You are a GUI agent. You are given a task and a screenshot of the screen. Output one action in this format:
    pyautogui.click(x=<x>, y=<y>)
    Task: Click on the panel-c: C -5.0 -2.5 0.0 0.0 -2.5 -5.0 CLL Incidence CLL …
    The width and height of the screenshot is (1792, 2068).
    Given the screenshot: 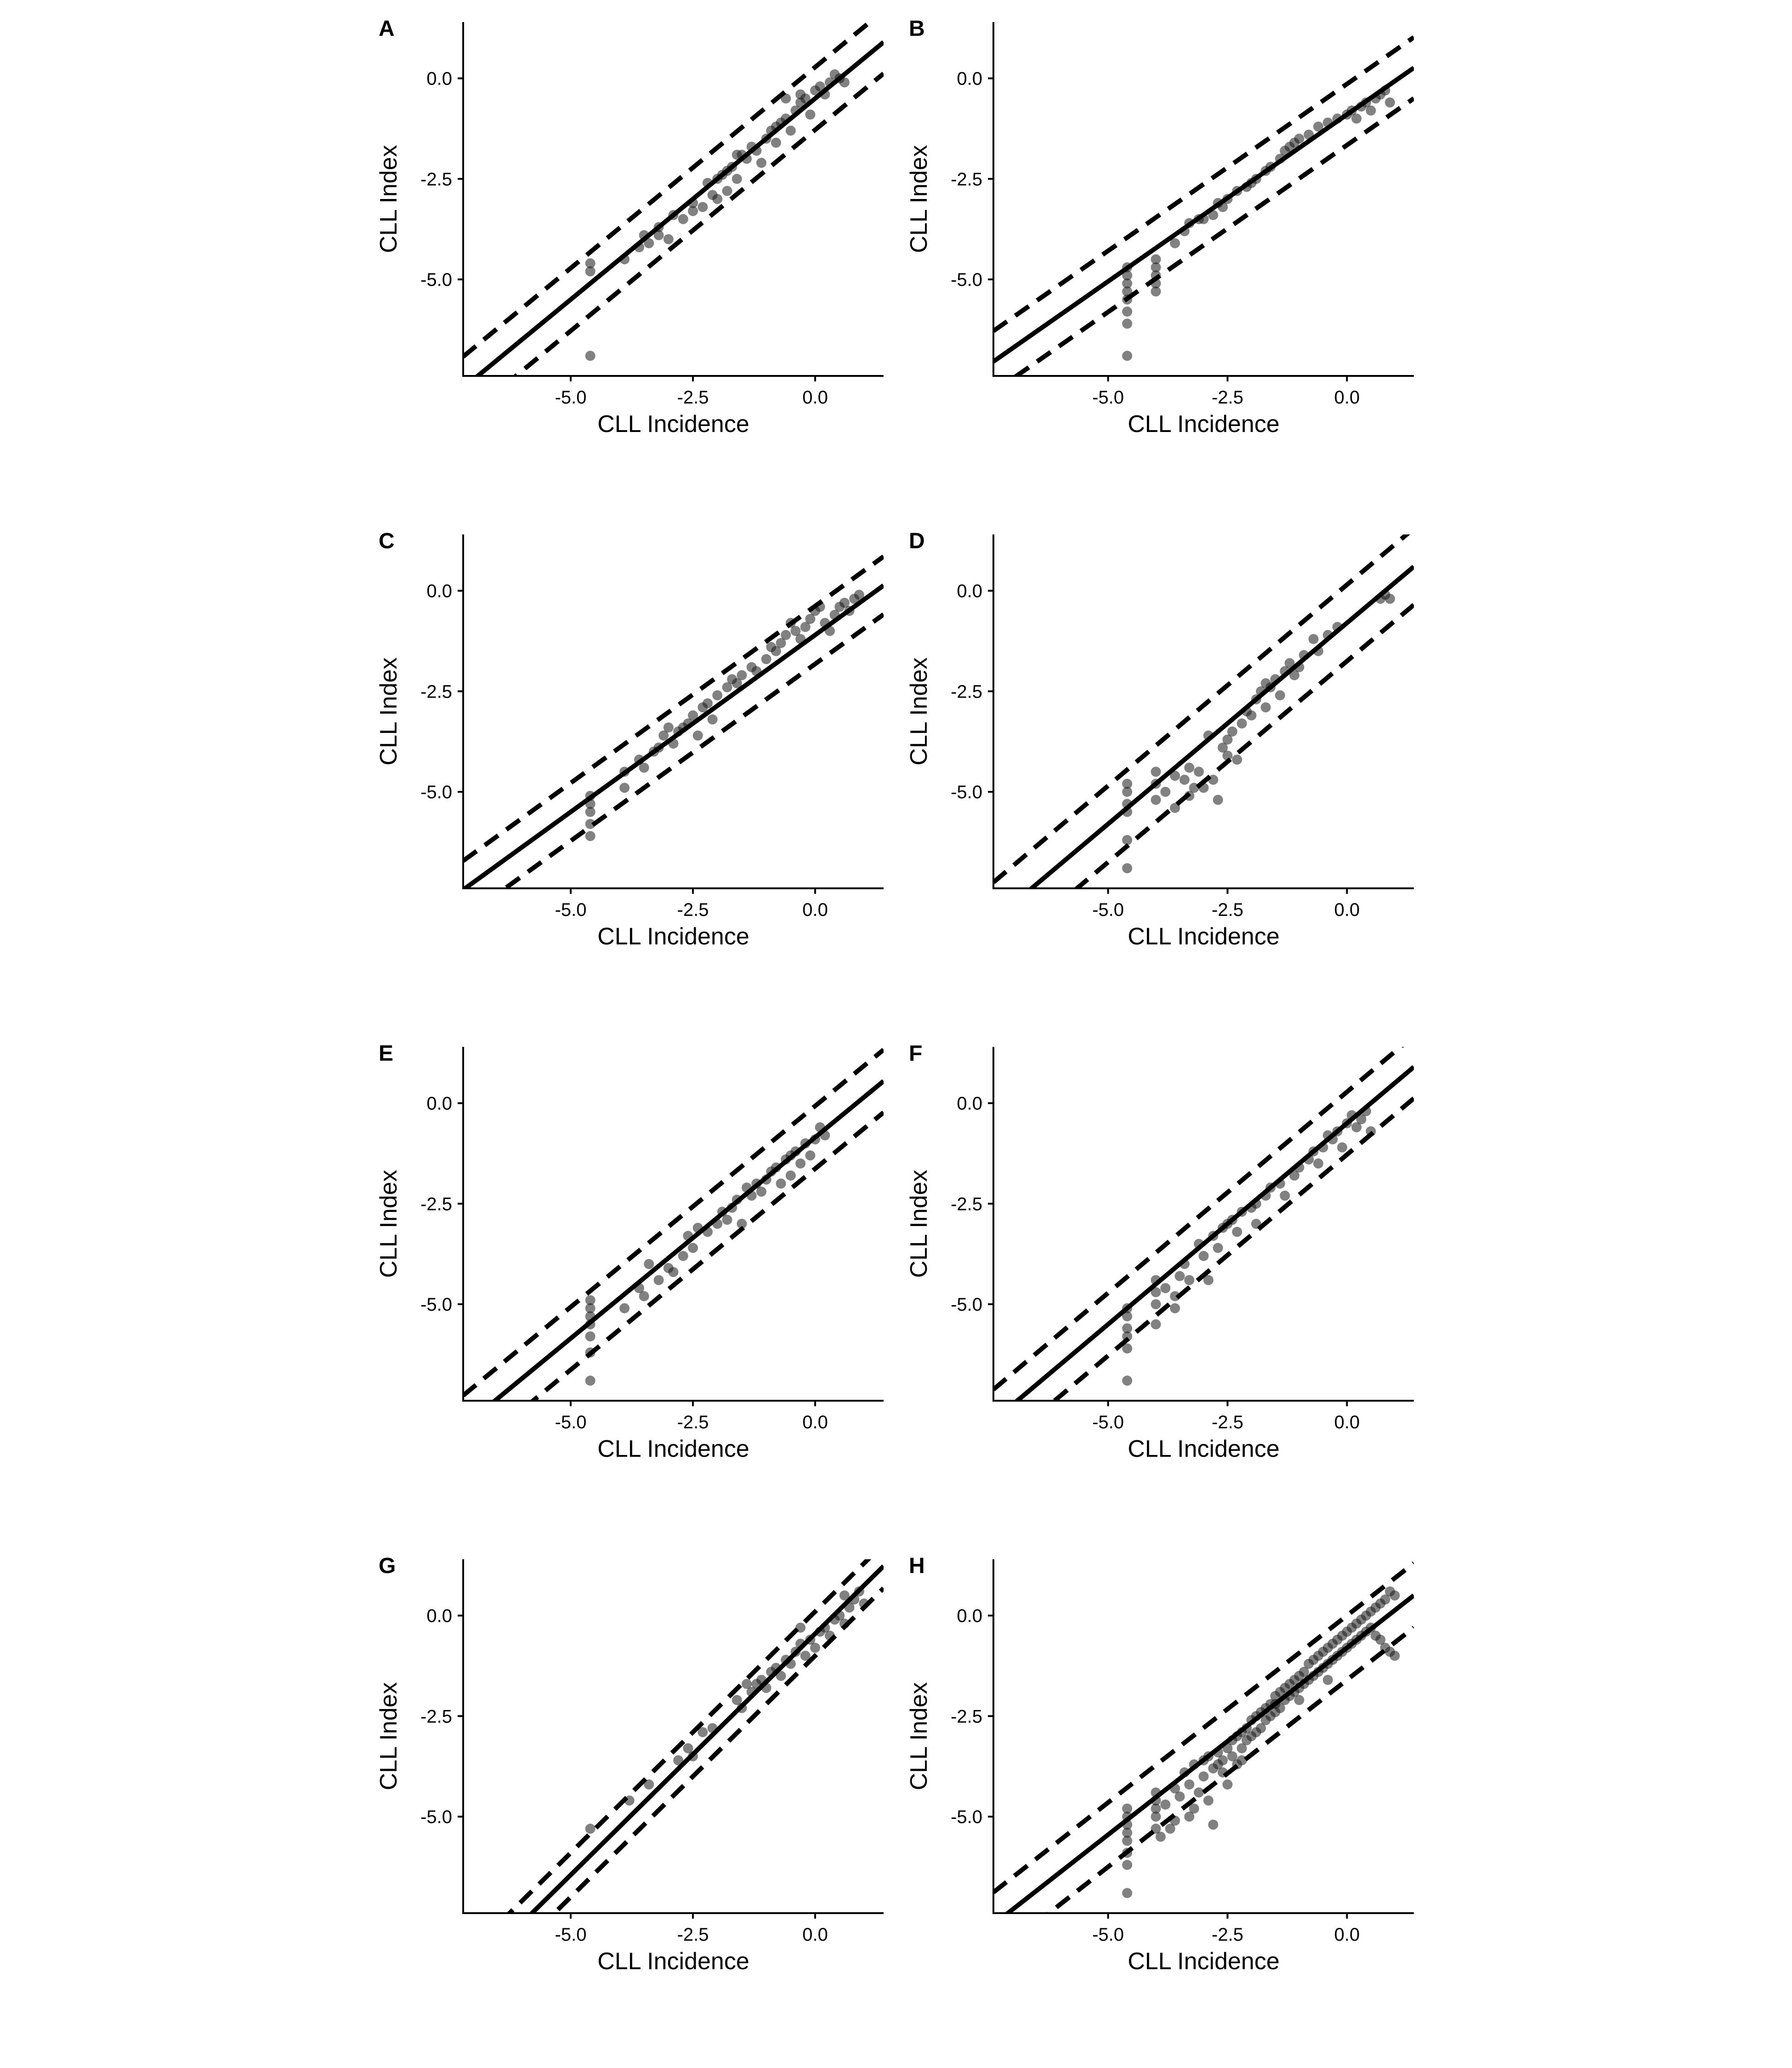 What is the action you would take?
    pyautogui.click(x=629, y=739)
    